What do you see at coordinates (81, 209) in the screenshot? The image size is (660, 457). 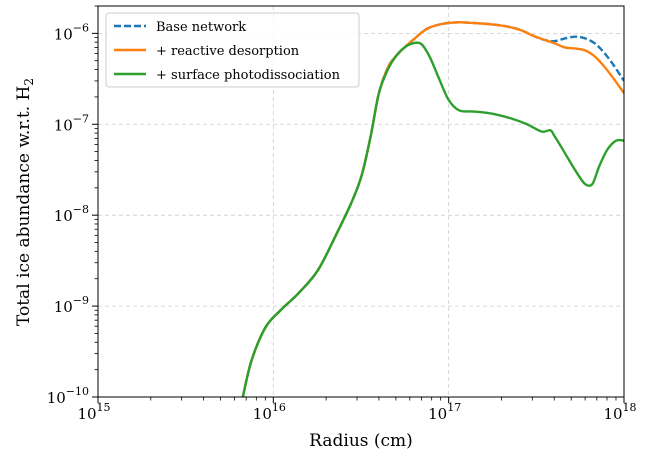 I see `y-tick-exponent: −8` at bounding box center [81, 209].